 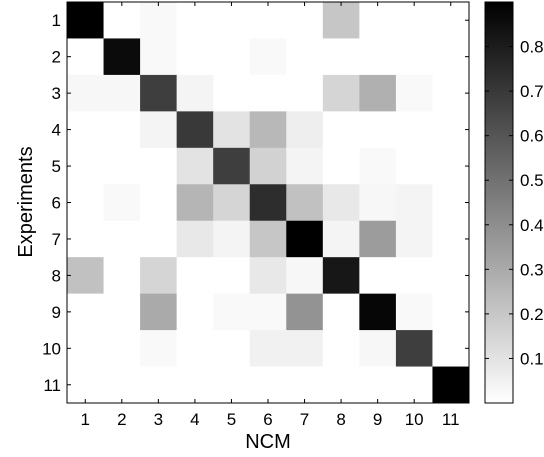 What do you see at coordinates (340, 419) in the screenshot?
I see `x-tick-label: 8` at bounding box center [340, 419].